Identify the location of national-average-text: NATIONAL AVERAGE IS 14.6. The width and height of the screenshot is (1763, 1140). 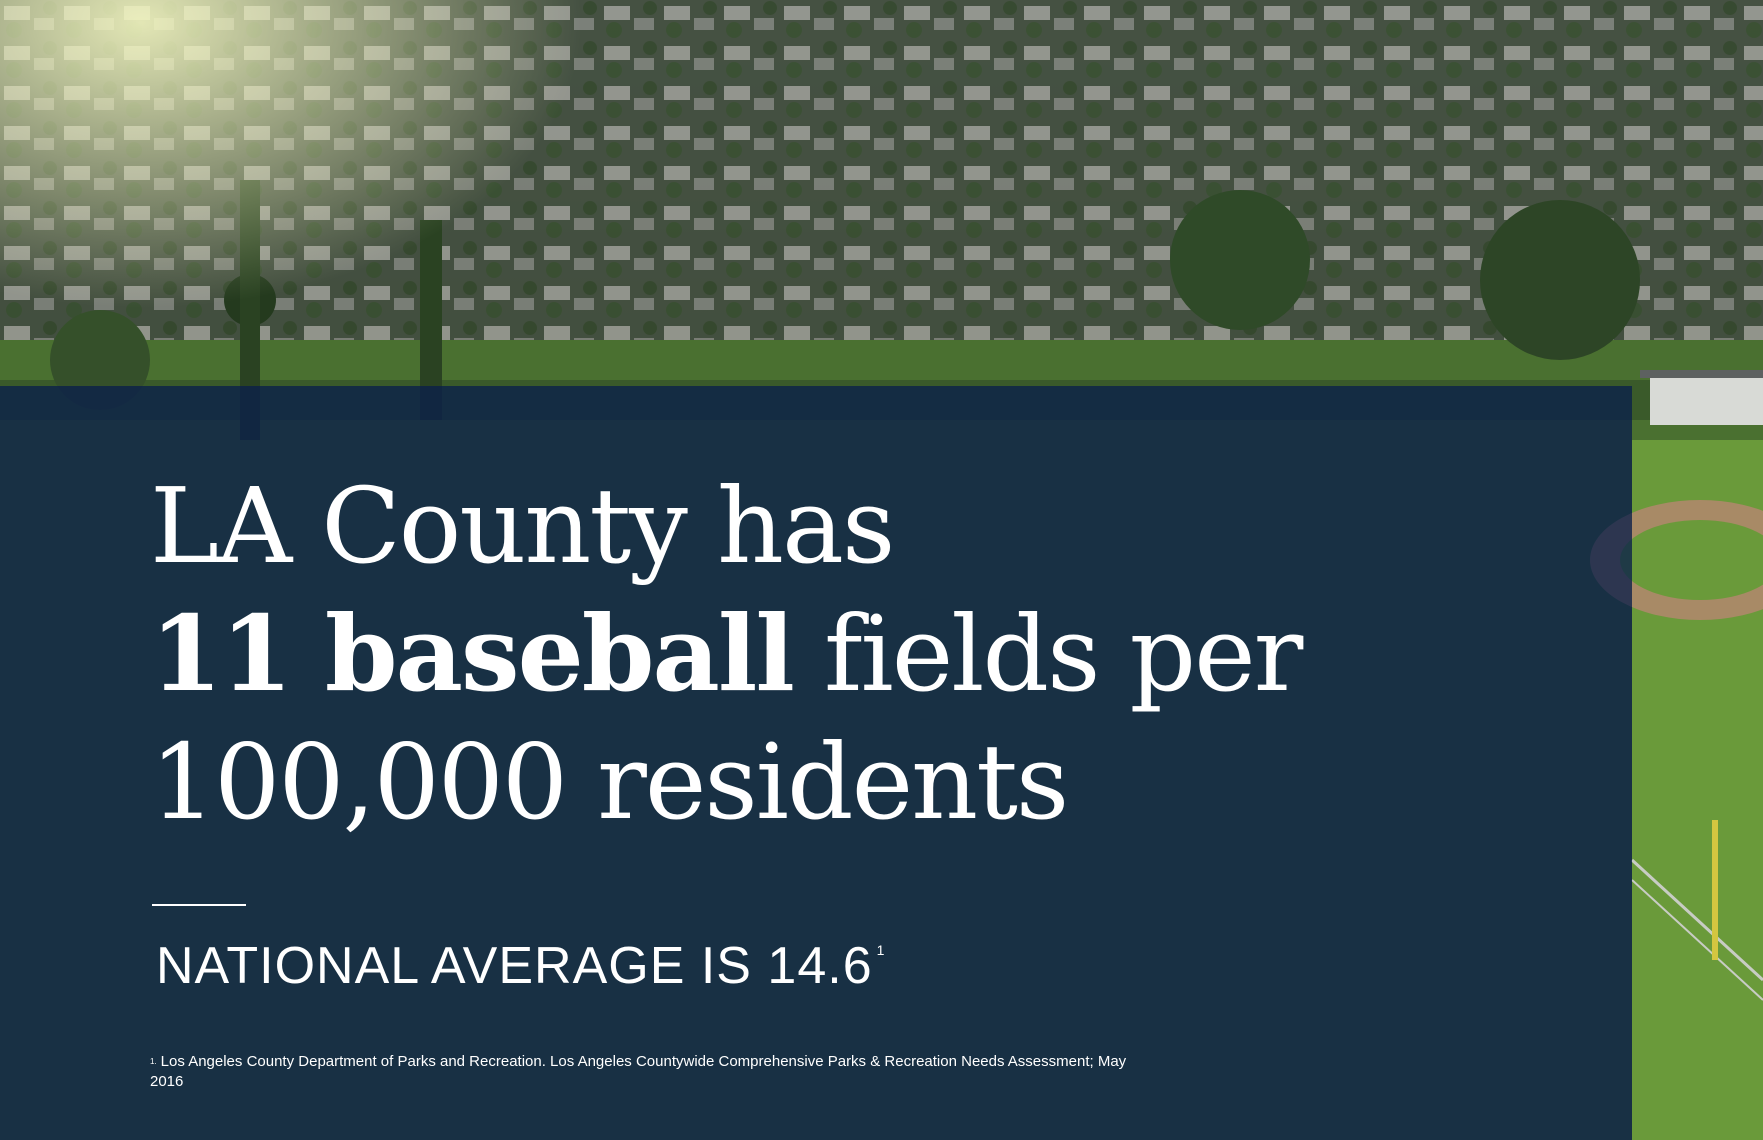
(514, 966).